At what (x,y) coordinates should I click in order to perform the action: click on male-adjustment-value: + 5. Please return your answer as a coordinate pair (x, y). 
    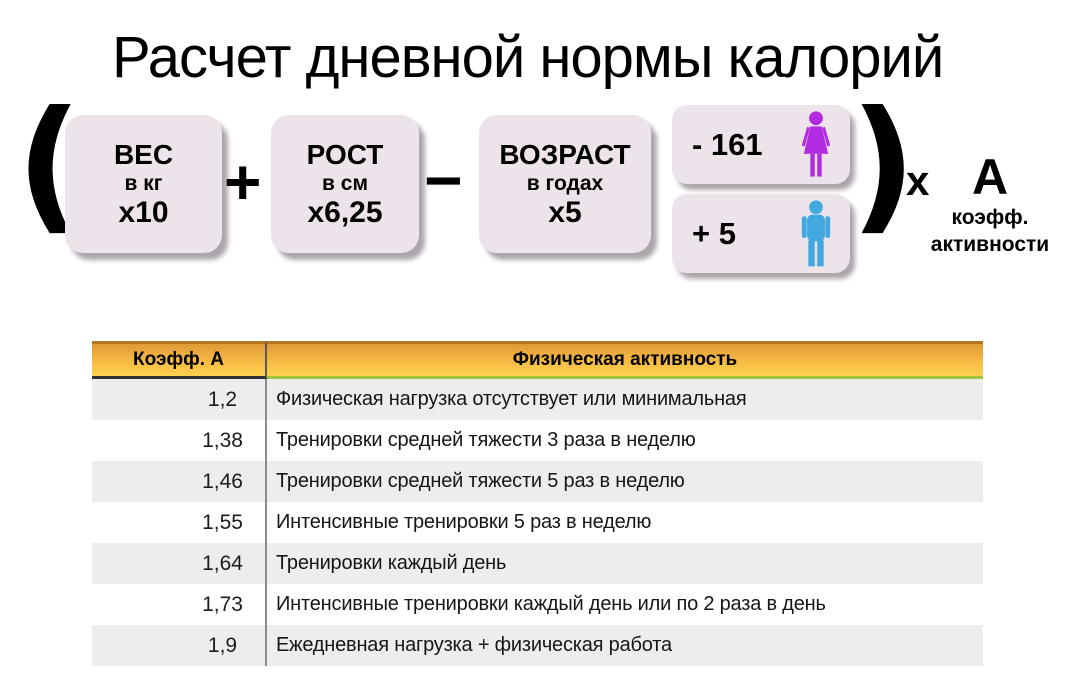
    Looking at the image, I should click on (714, 233).